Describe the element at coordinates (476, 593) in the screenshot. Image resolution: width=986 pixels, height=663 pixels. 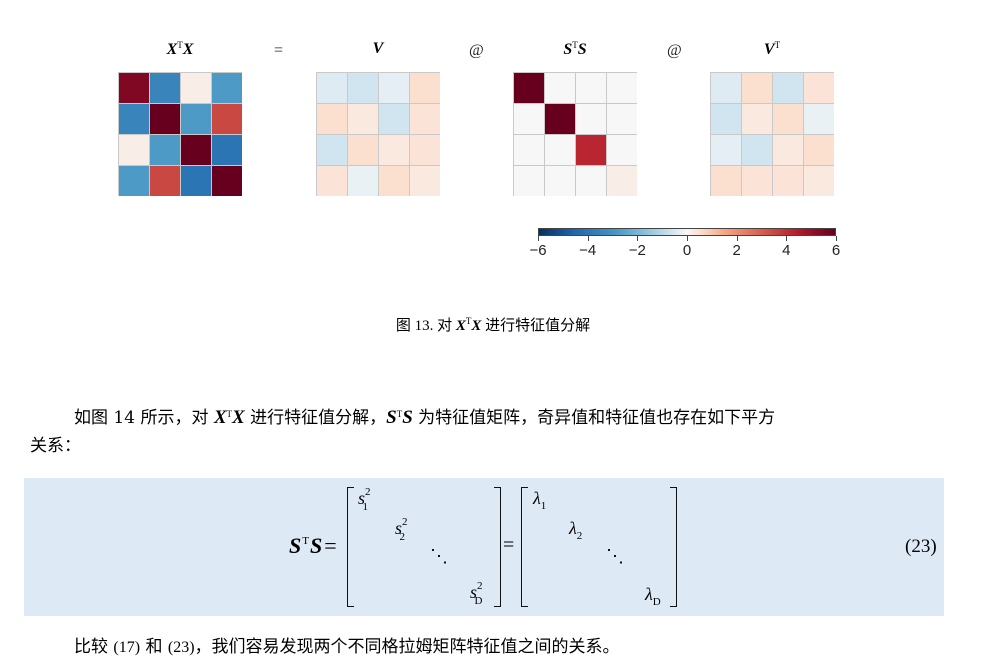
I see `matrix-entry-sD-squared: s2D` at that location.